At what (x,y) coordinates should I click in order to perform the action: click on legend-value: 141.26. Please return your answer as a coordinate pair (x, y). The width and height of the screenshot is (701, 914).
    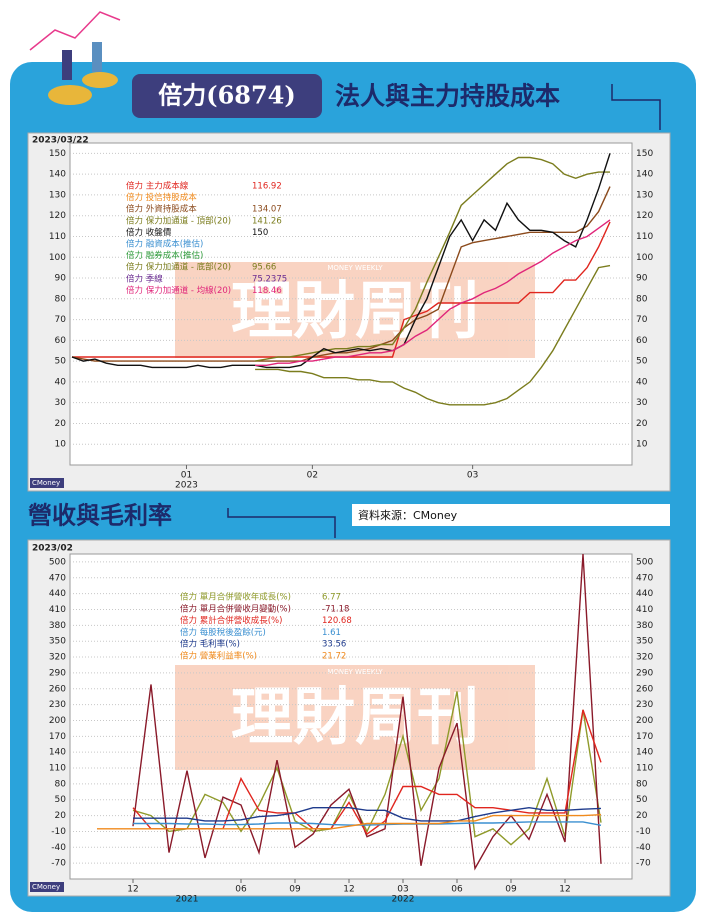
    Looking at the image, I should click on (267, 221).